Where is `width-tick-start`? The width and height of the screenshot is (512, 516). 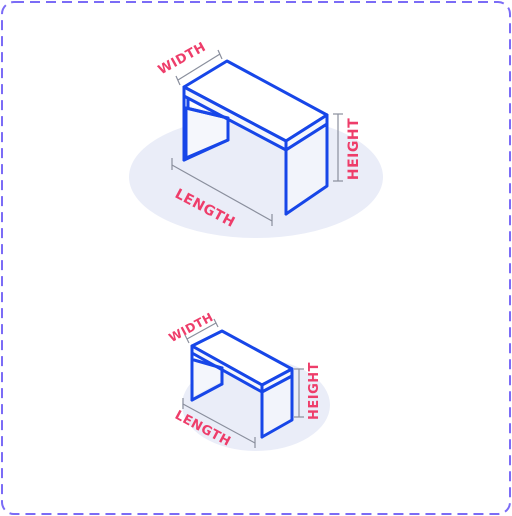 width-tick-start is located at coordinates (178, 80).